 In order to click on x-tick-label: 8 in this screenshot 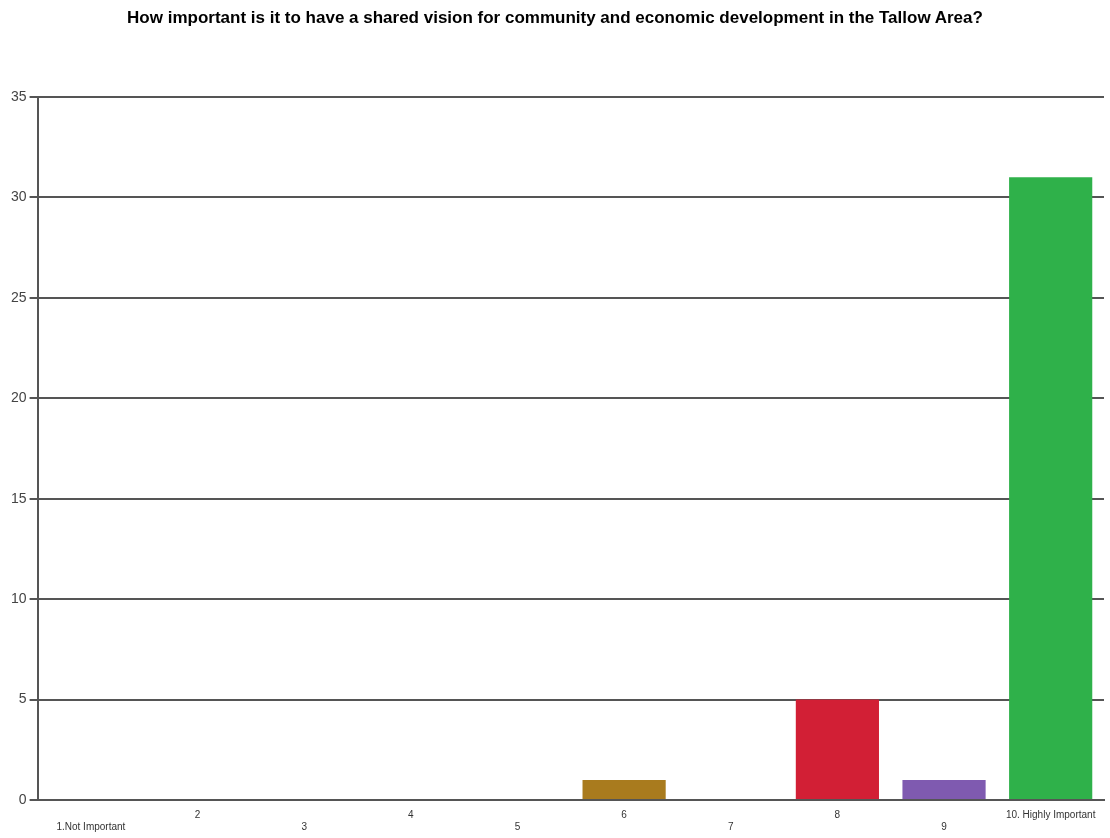, I will do `click(837, 814)`.